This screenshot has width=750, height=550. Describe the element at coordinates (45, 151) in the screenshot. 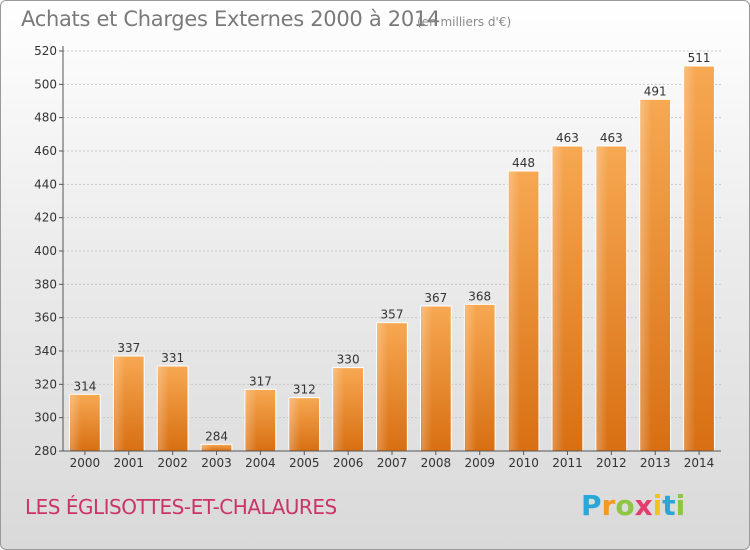

I see `y-tick-label: 460` at that location.